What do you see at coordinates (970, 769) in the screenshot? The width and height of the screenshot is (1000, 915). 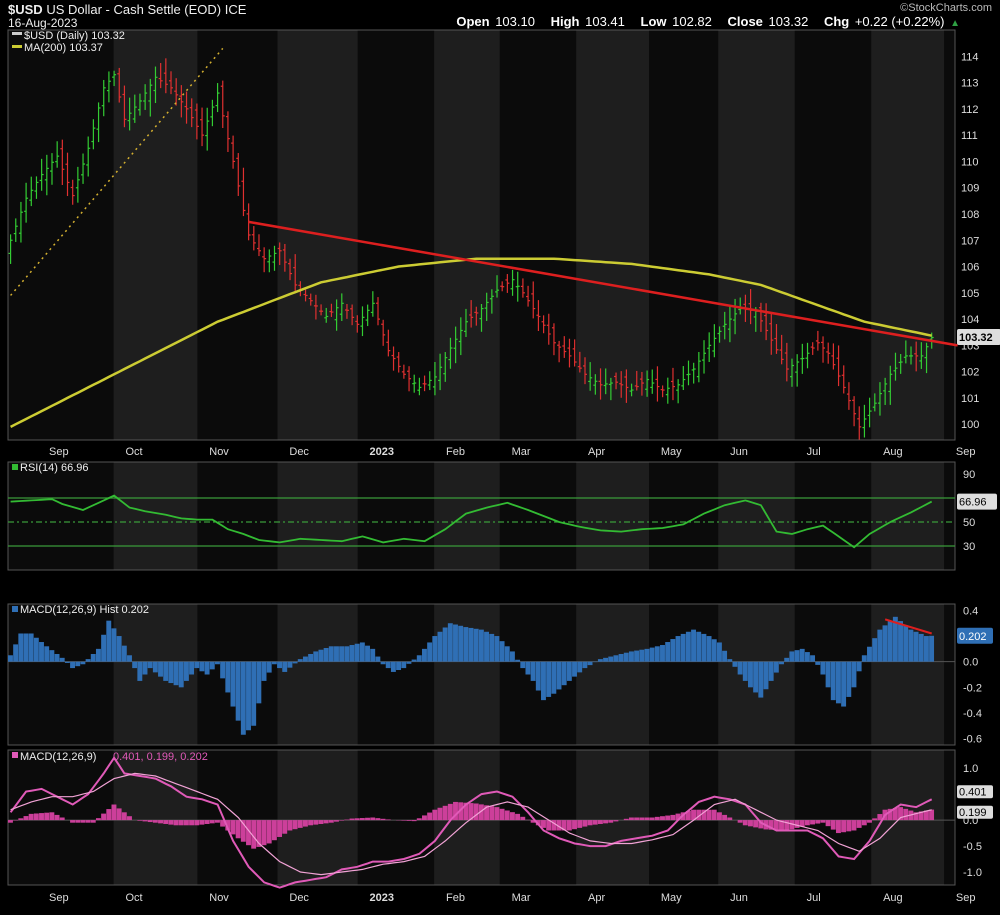 I see `macd-y-tick-label: 1.0` at bounding box center [970, 769].